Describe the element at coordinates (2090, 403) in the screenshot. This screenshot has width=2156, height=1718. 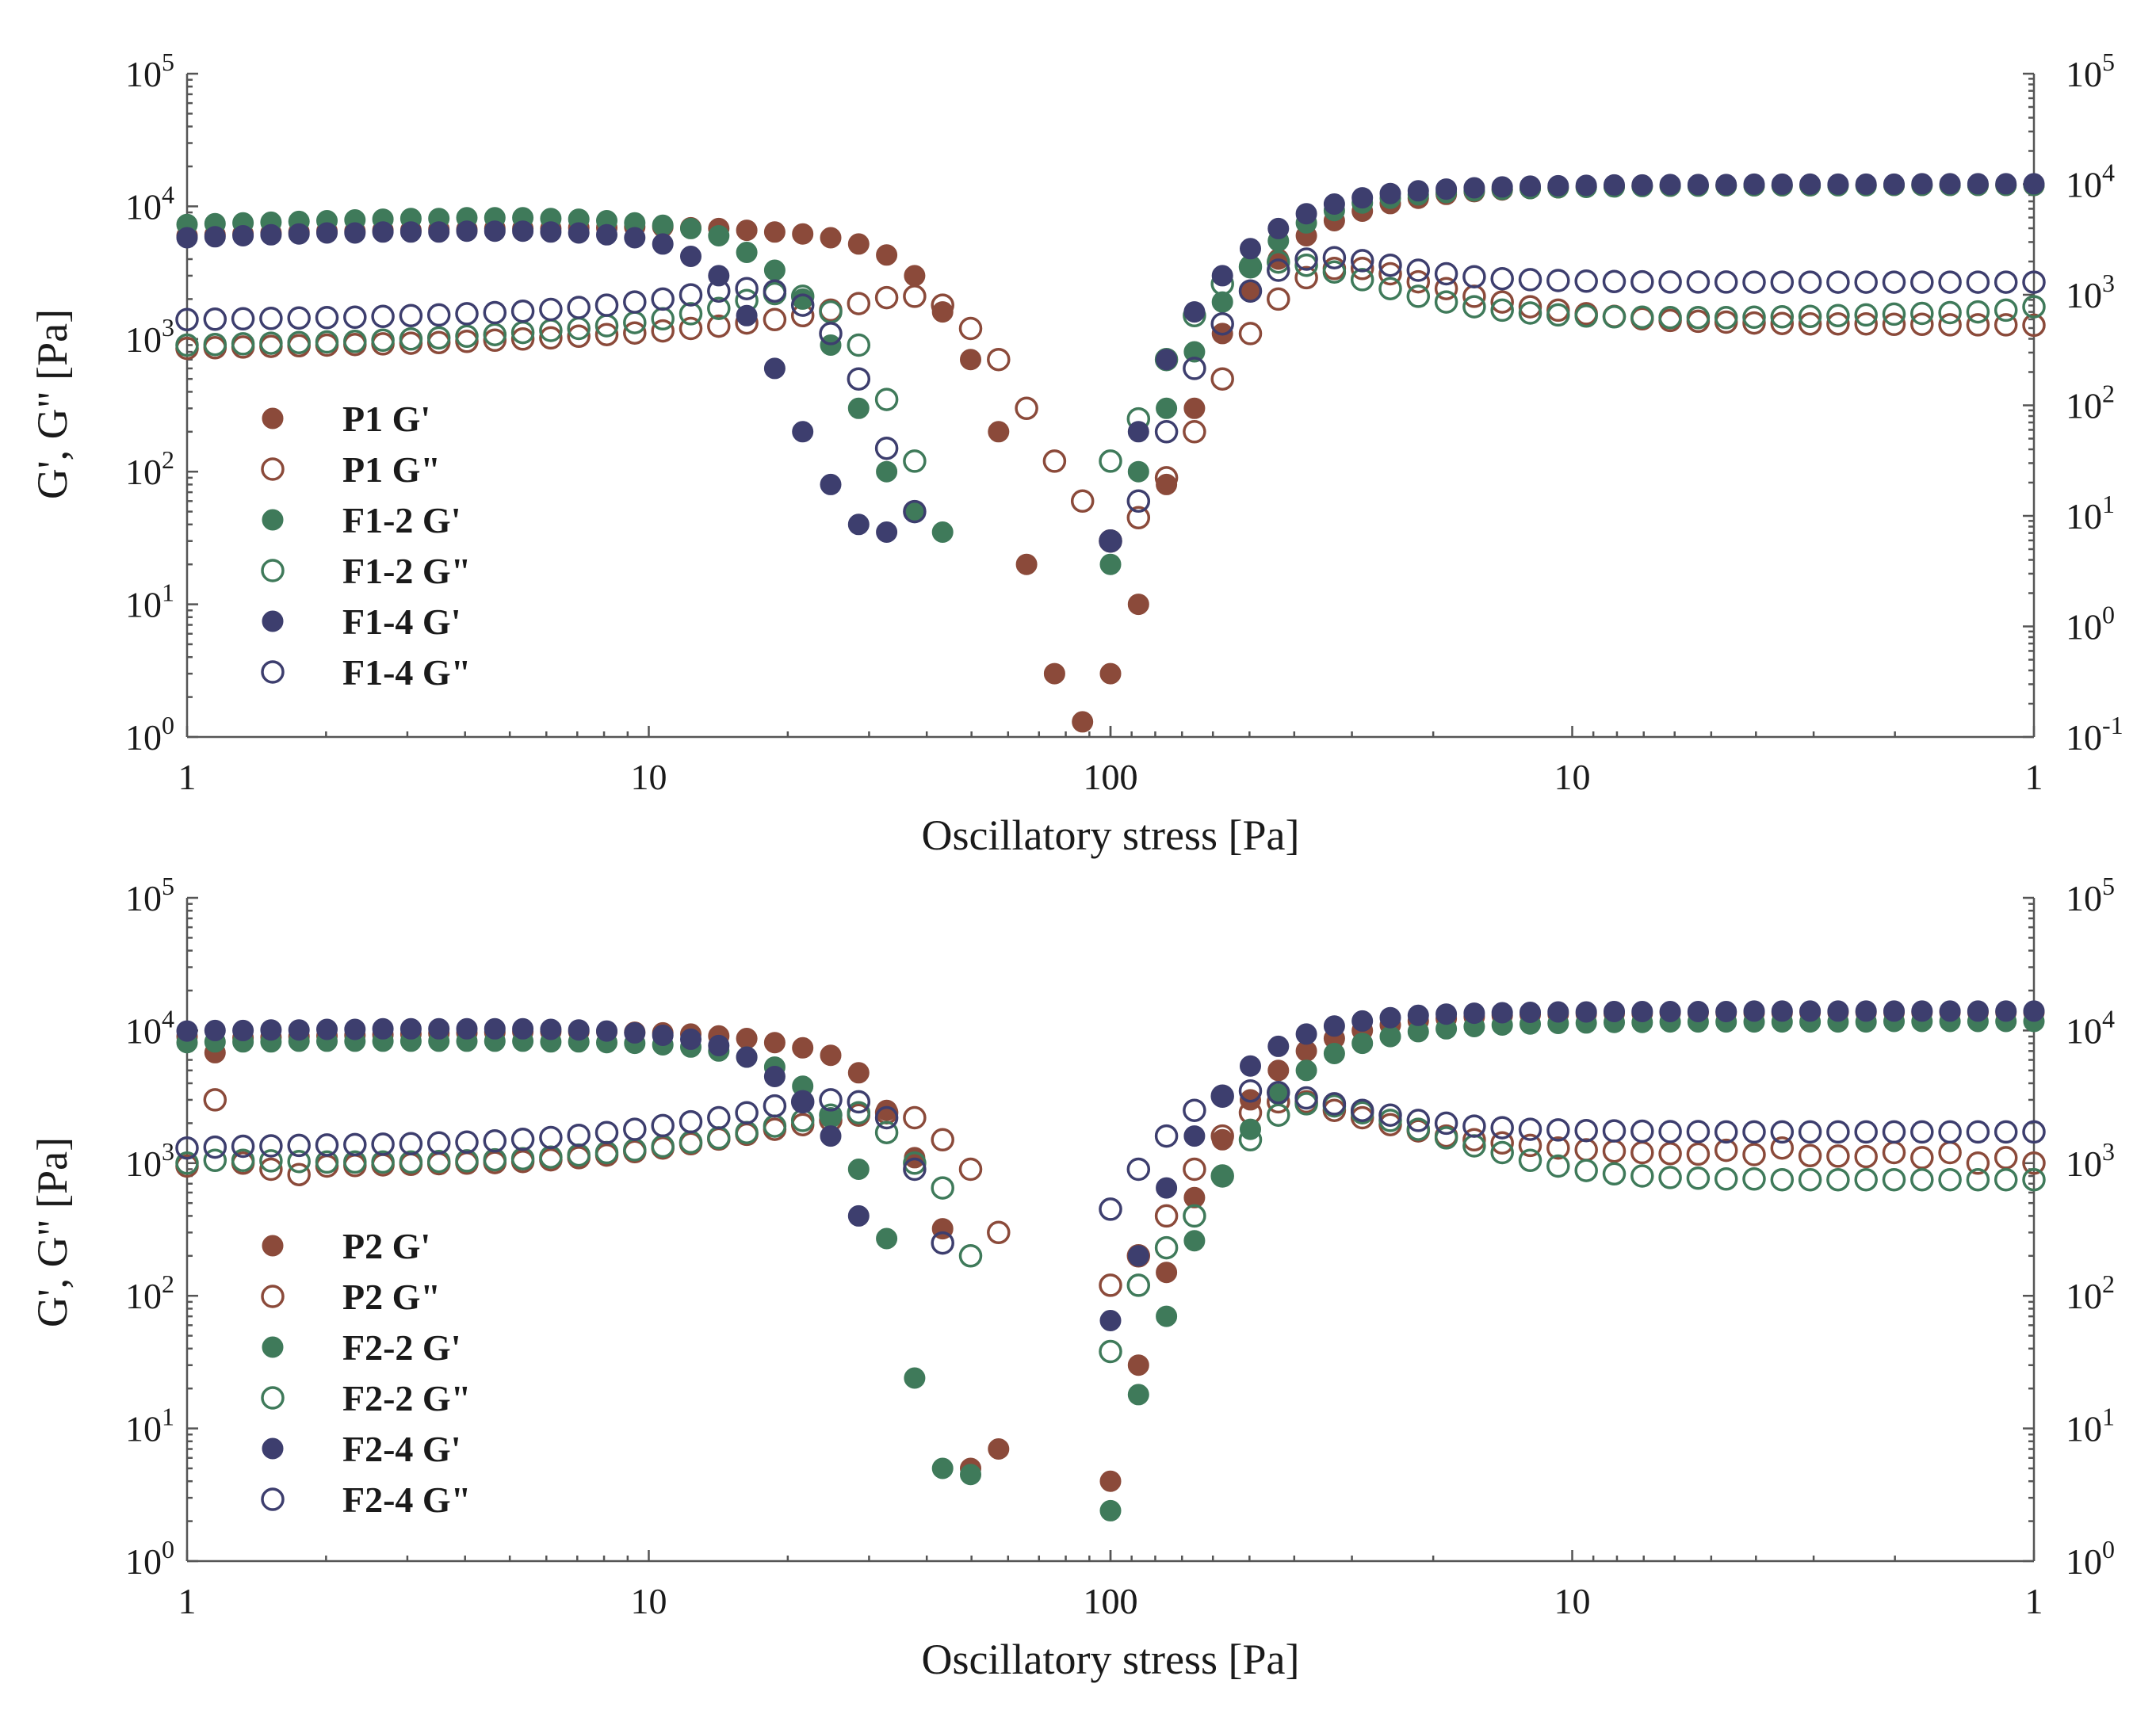
I see `right-y-tick-label: 102` at that location.